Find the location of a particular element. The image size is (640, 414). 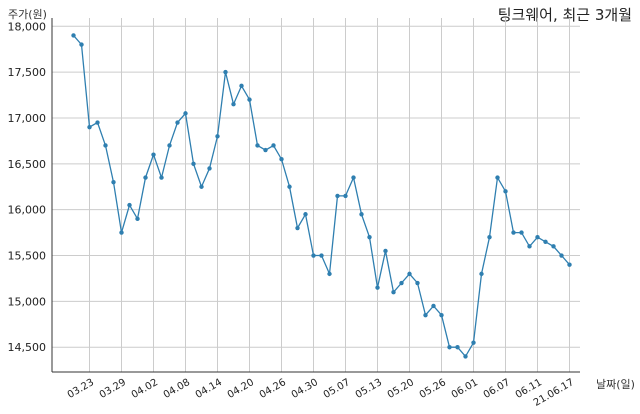

x-tick-label: 05.26 is located at coordinates (433, 389).